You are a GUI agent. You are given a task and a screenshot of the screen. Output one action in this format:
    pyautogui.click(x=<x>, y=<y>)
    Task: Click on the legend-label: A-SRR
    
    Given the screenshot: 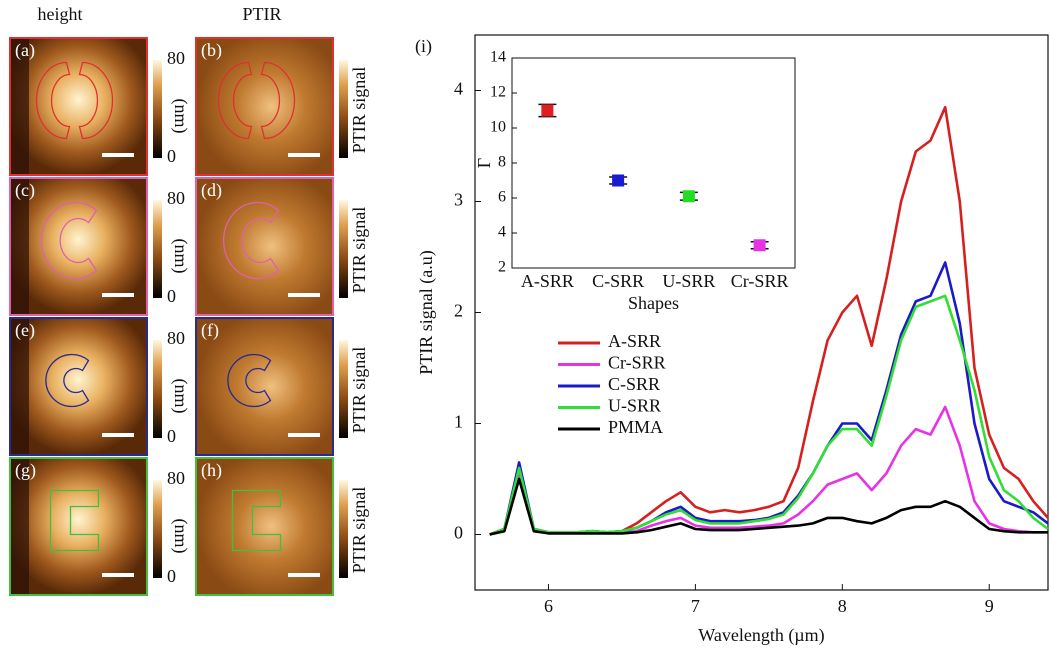 What is the action you would take?
    pyautogui.click(x=634, y=341)
    